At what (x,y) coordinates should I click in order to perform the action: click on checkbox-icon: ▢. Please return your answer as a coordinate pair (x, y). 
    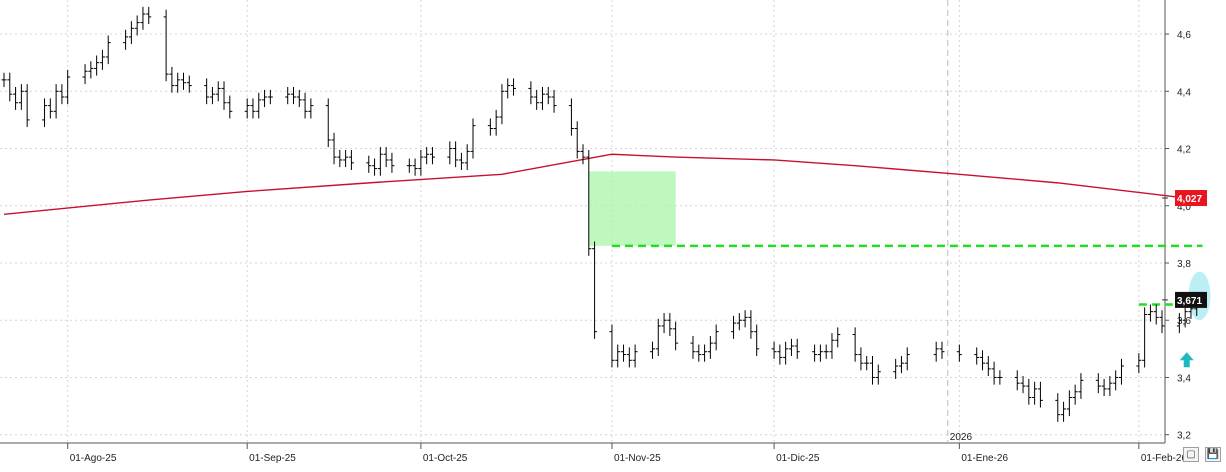
    Looking at the image, I should click on (1191, 454).